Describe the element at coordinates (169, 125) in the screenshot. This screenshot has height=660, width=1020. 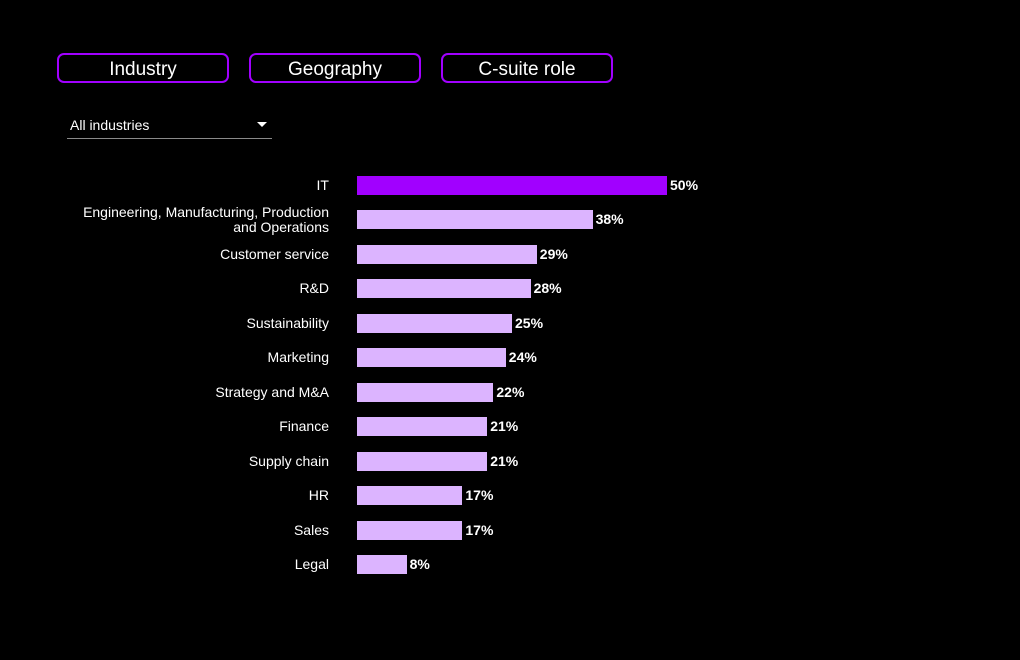
I see `industry-dropdown: All industries` at that location.